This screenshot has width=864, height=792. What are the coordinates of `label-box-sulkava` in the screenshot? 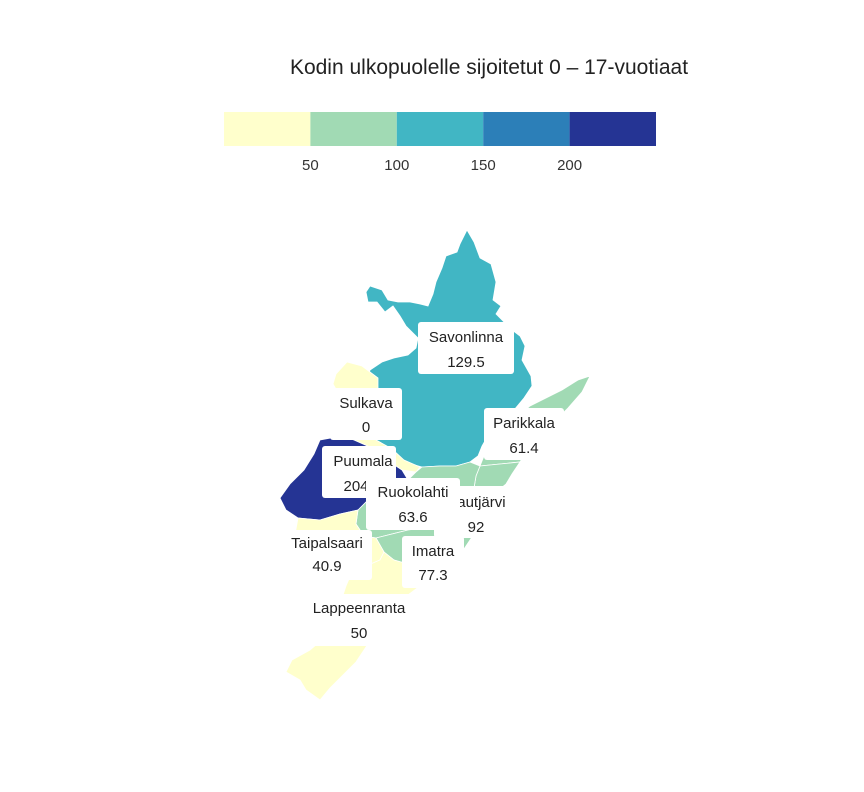 It's located at (366, 414).